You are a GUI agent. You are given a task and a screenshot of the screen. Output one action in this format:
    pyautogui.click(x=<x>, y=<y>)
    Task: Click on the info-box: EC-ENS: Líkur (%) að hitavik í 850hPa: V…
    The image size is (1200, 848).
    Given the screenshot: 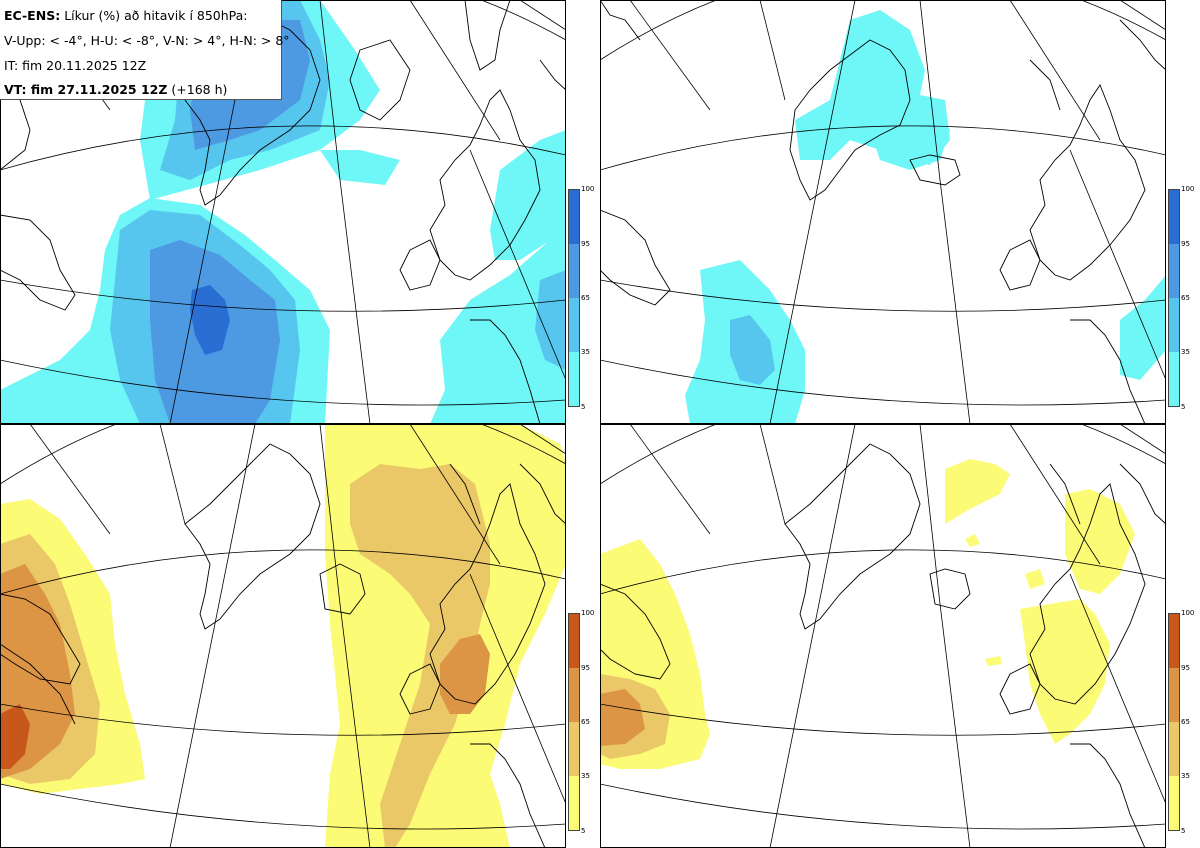 What is the action you would take?
    pyautogui.click(x=145, y=50)
    